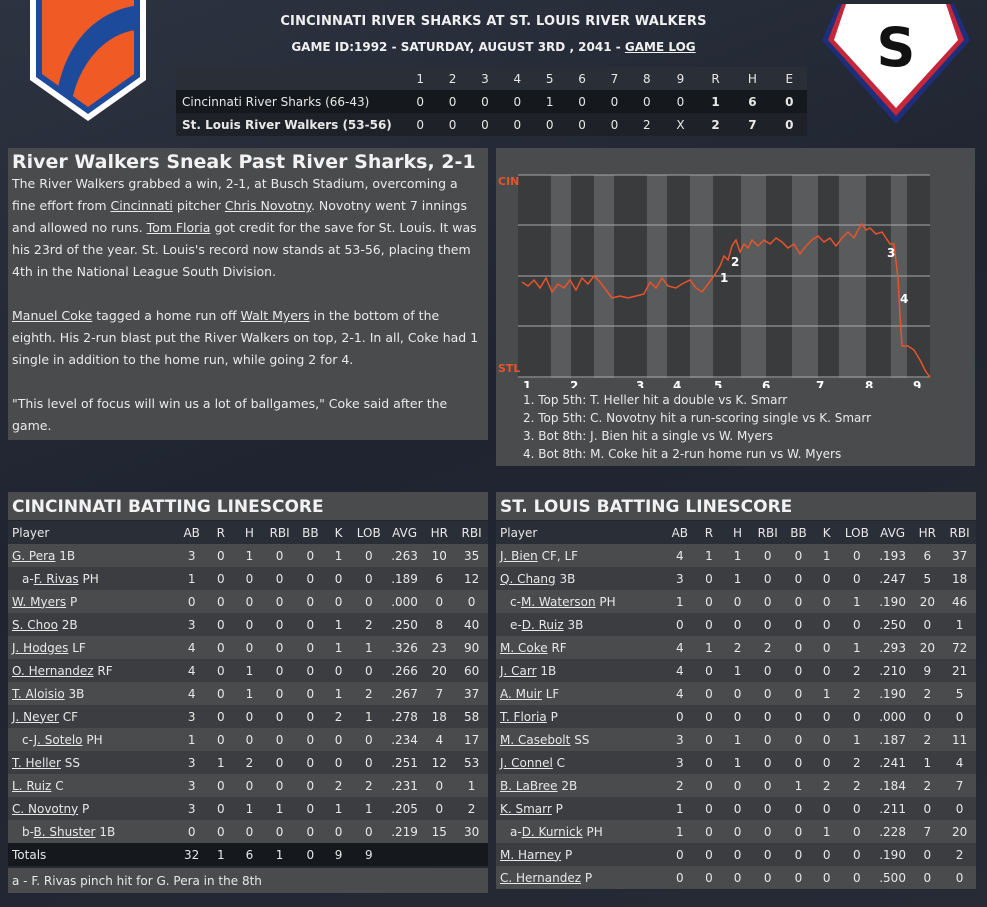 The width and height of the screenshot is (987, 907). I want to click on player-name-link: J. Bien, so click(519, 555).